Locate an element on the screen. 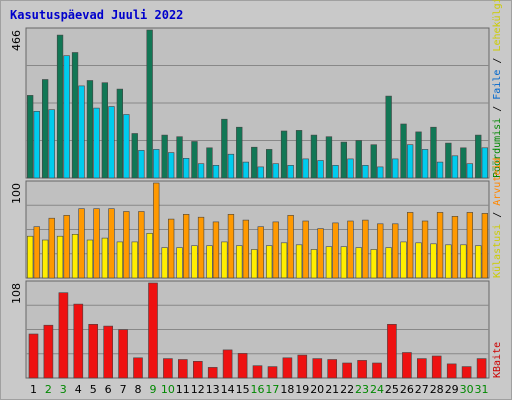  bar-top-pöördumisi-2 is located at coordinates (45, 129).